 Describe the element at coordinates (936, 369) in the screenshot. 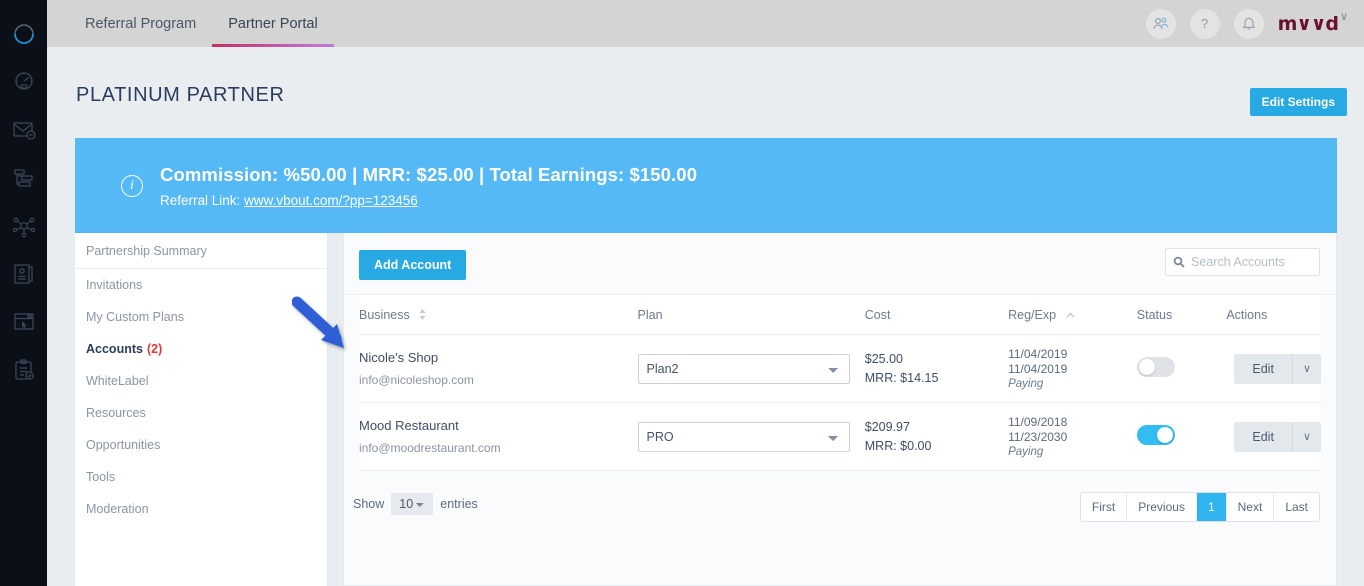

I see `cell-cost: $25.00 MRR: $14.15` at that location.